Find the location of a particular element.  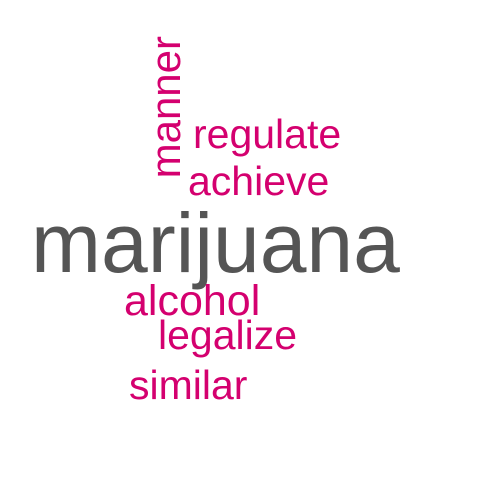

word-manner: manner is located at coordinates (165, 107).